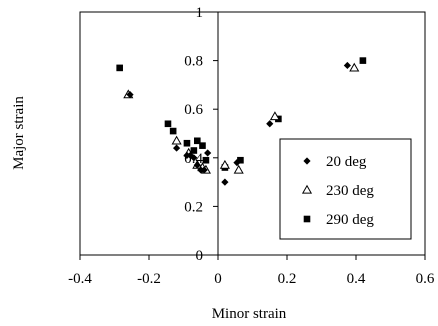  What do you see at coordinates (425, 279) in the screenshot?
I see `x-tick-label: 0.6` at bounding box center [425, 279].